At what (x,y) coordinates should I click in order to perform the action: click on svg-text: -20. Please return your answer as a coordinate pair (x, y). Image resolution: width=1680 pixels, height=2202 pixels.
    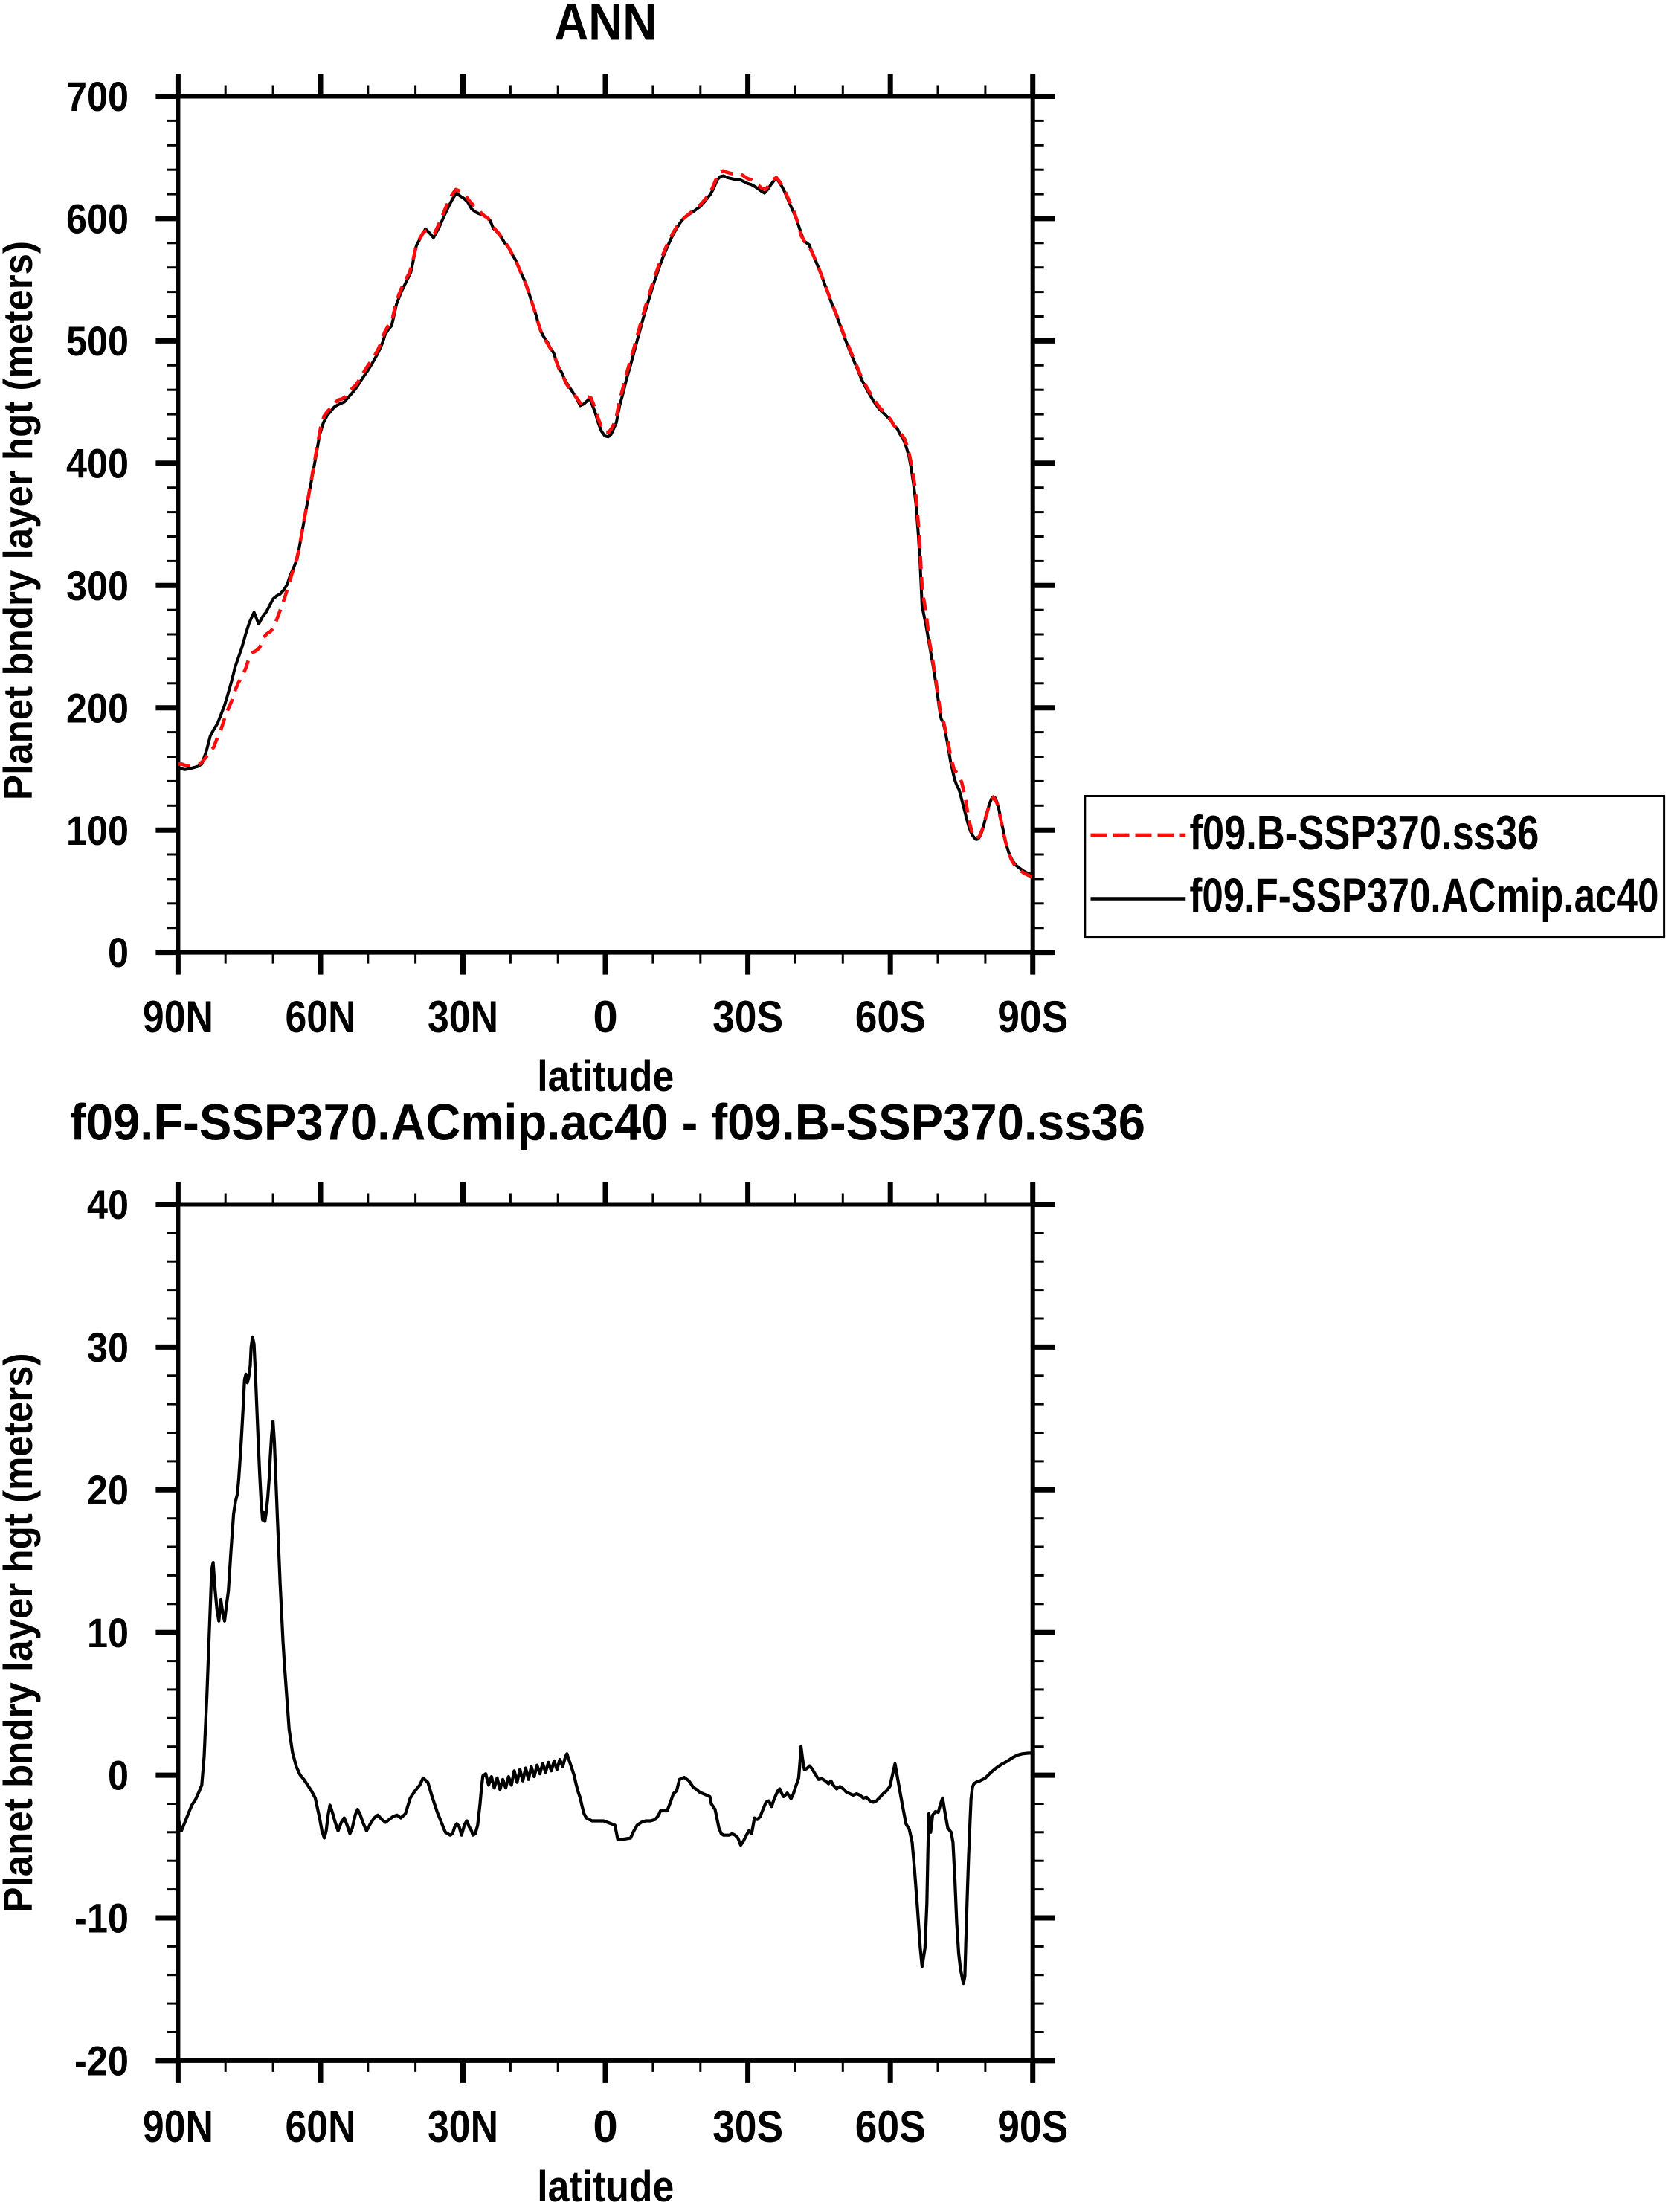
    Looking at the image, I should click on (102, 2061).